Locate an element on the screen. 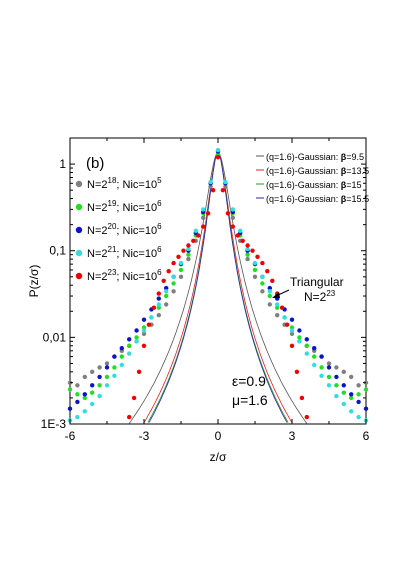  annotation-arrow is located at coordinates (281, 293).